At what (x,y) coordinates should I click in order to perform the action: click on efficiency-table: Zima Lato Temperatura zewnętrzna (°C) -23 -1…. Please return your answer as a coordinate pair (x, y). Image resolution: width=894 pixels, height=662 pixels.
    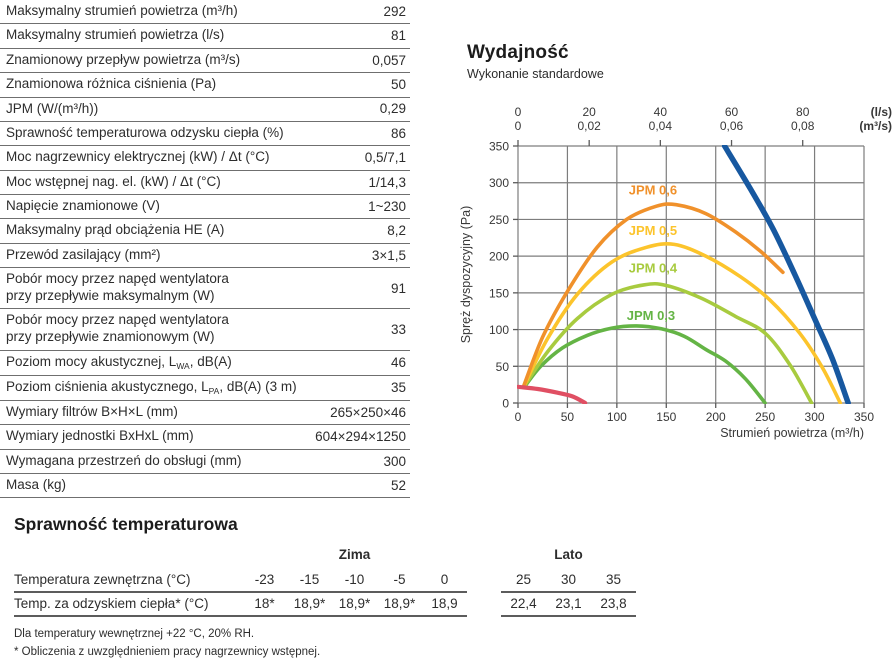
    Looking at the image, I should click on (444, 581).